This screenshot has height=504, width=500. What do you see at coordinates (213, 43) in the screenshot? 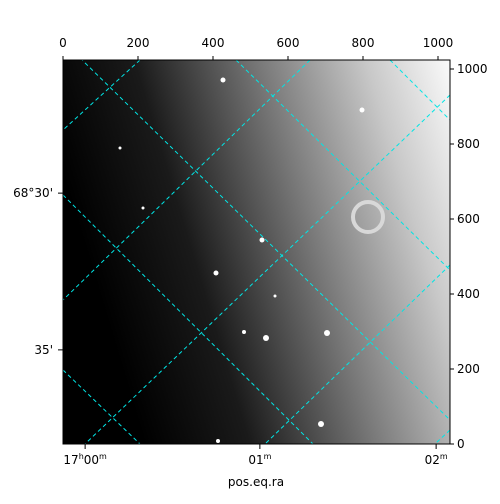
I see `x-tick-label: 400` at bounding box center [213, 43].